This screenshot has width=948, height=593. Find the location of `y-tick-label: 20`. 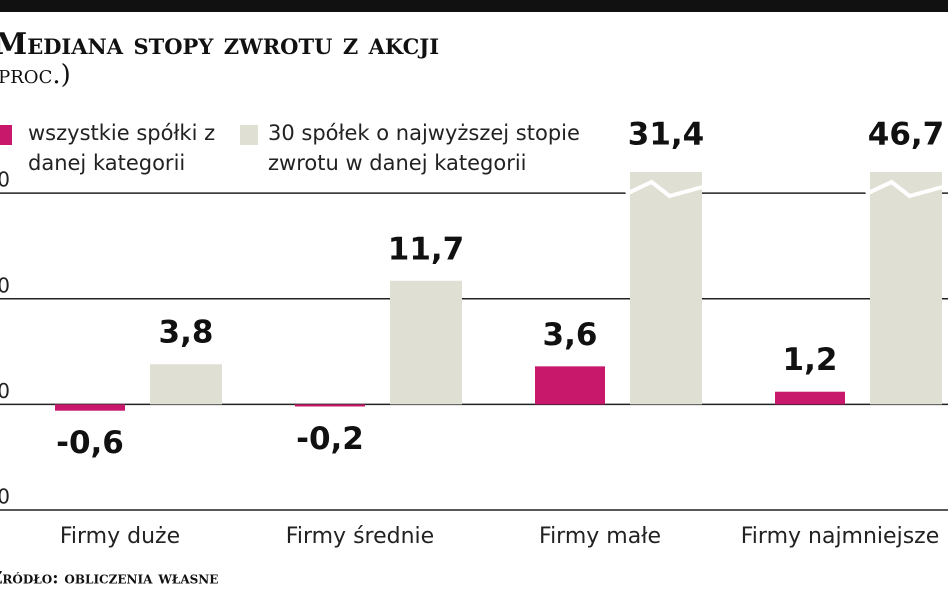

y-tick-label: 20 is located at coordinates (5, 180).